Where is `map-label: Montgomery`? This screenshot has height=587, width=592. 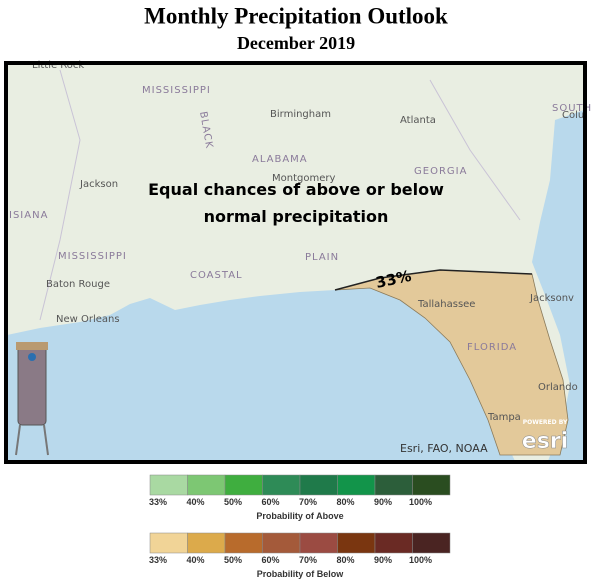
map-label: Montgomery is located at coordinates (303, 178).